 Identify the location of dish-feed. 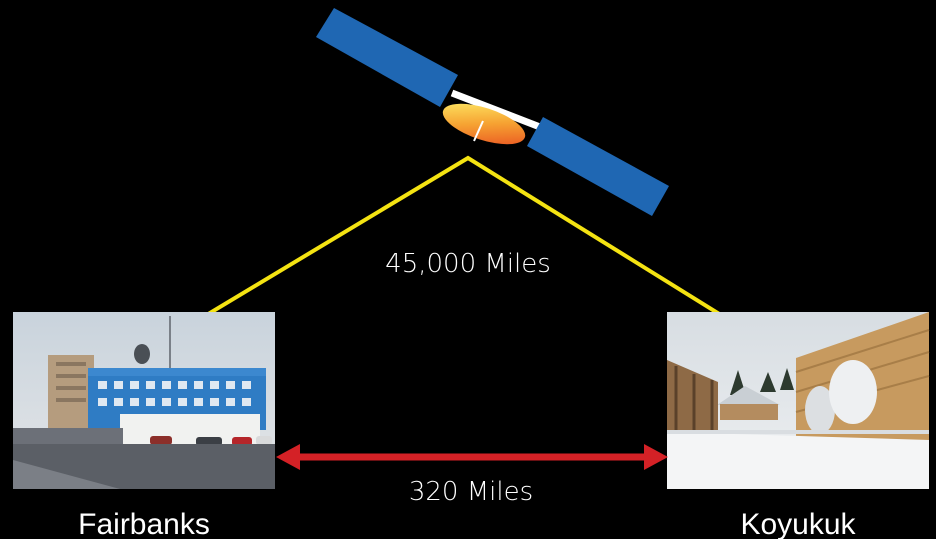
(478, 131).